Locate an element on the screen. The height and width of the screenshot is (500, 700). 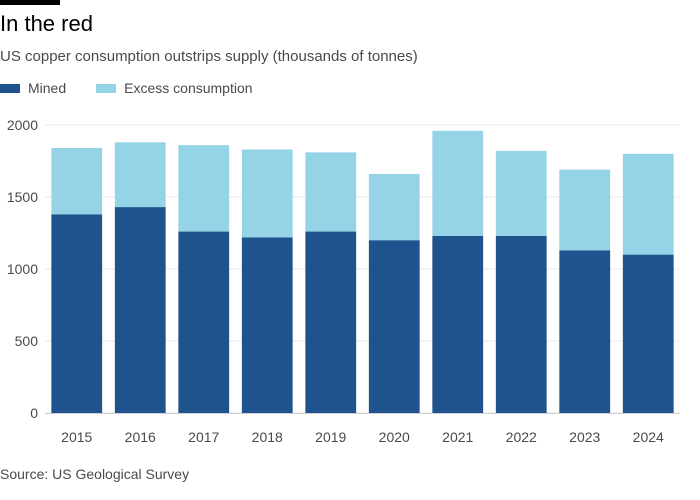
y-tick-label: 1000 is located at coordinates (22, 269).